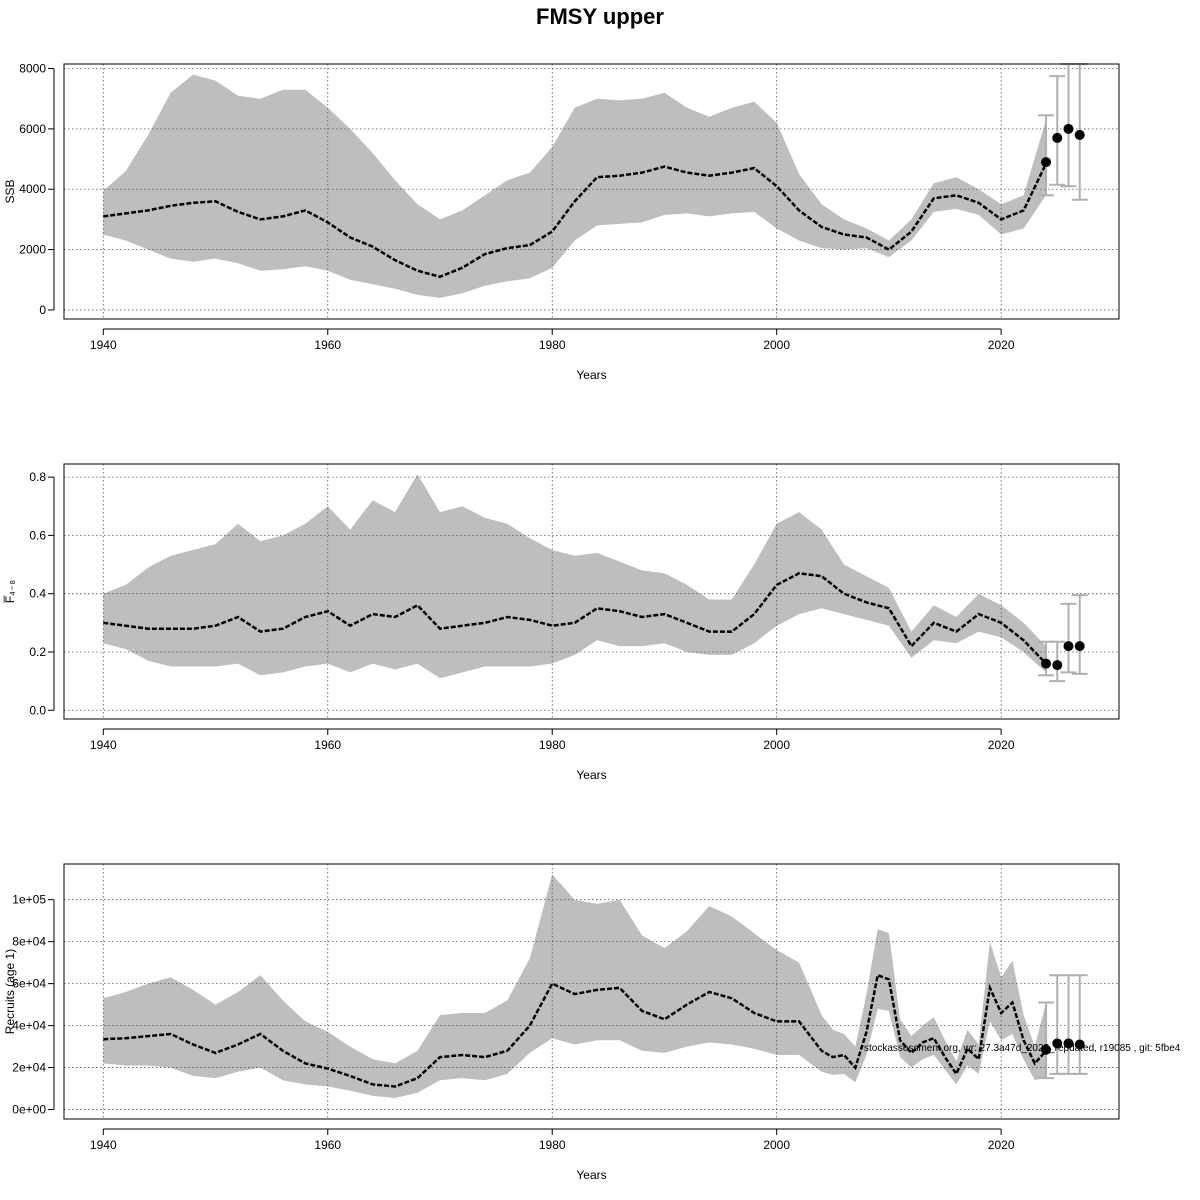 The height and width of the screenshot is (1200, 1200). Describe the element at coordinates (29, 984) in the screenshot. I see `y-tick-label: 6e+04` at that location.